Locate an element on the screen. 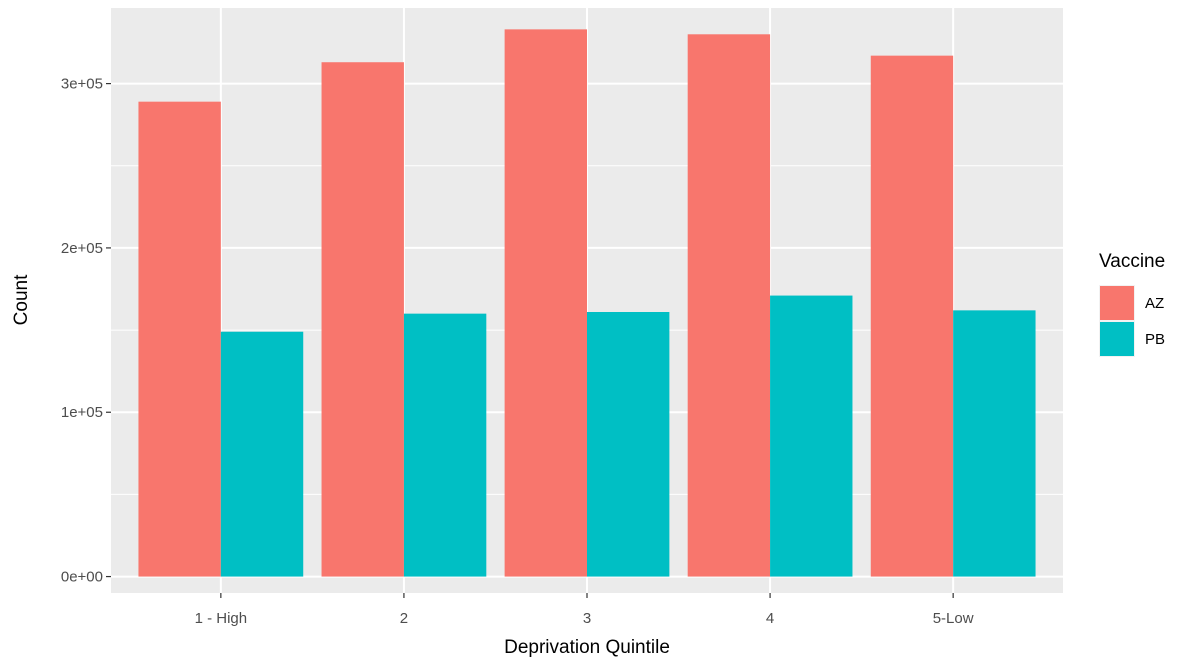 This screenshot has height=662, width=1188. x-axis-title: Deprivation Quintile is located at coordinates (587, 647).